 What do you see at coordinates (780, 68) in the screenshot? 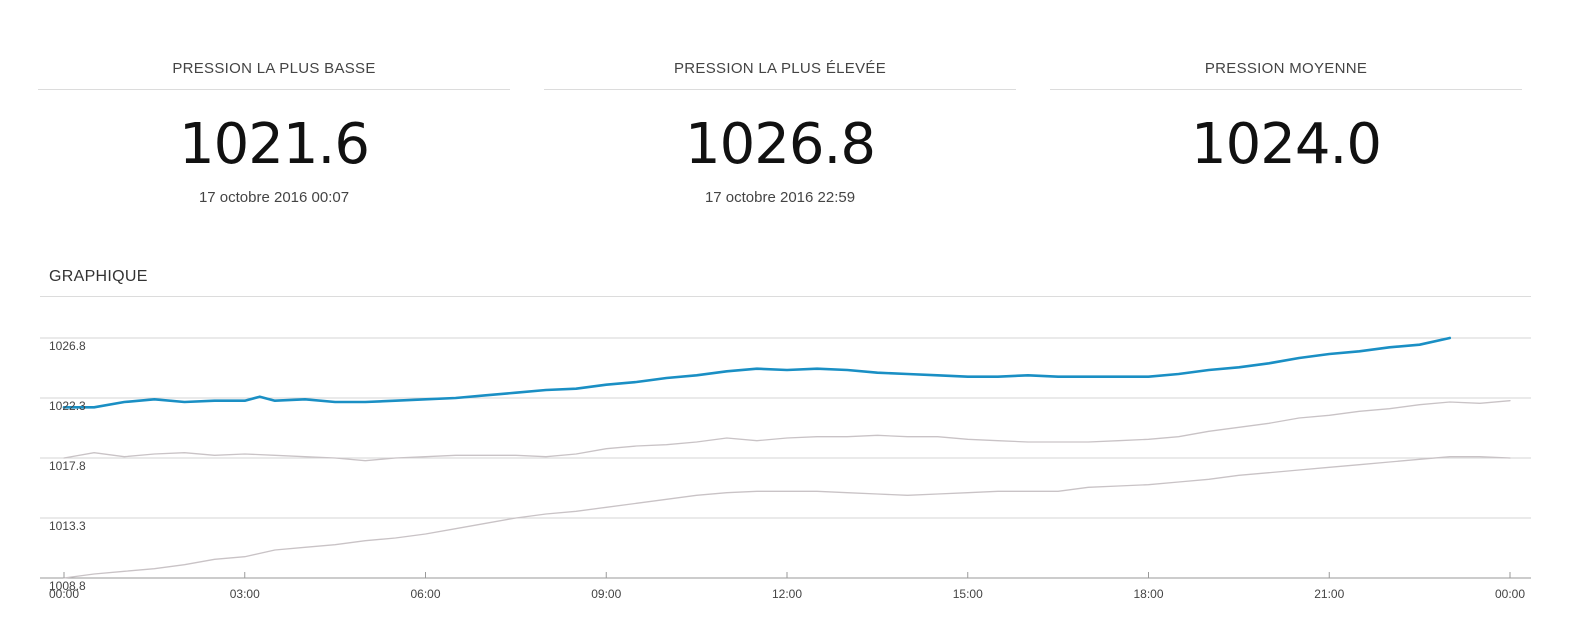
I see `stat-title: PRESSION LA PLUS ÉLEVÉE` at bounding box center [780, 68].